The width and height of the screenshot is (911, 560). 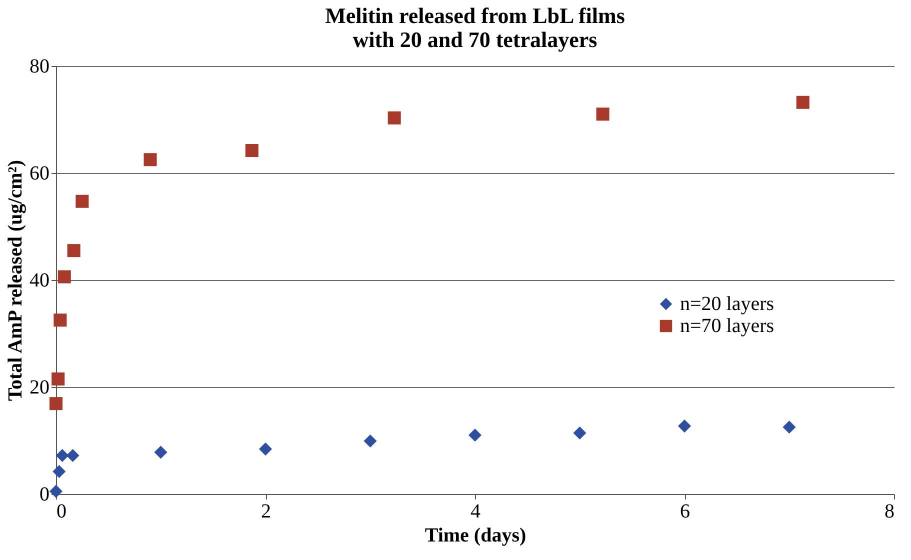 I want to click on legend-label: n=20 layers, so click(x=727, y=304).